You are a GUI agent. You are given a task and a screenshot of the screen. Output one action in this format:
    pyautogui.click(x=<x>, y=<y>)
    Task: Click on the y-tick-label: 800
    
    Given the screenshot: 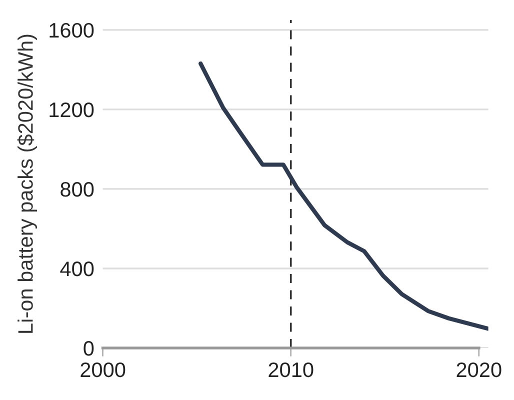 What is the action you would take?
    pyautogui.click(x=77, y=189)
    